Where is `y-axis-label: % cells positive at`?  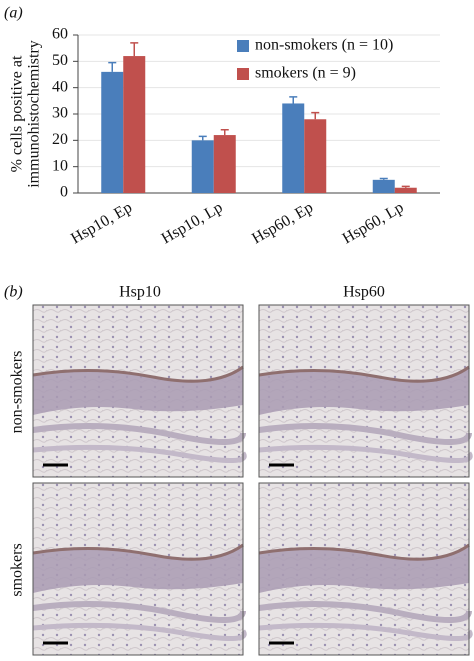 y-axis-label: % cells positive at is located at coordinates (17, 113).